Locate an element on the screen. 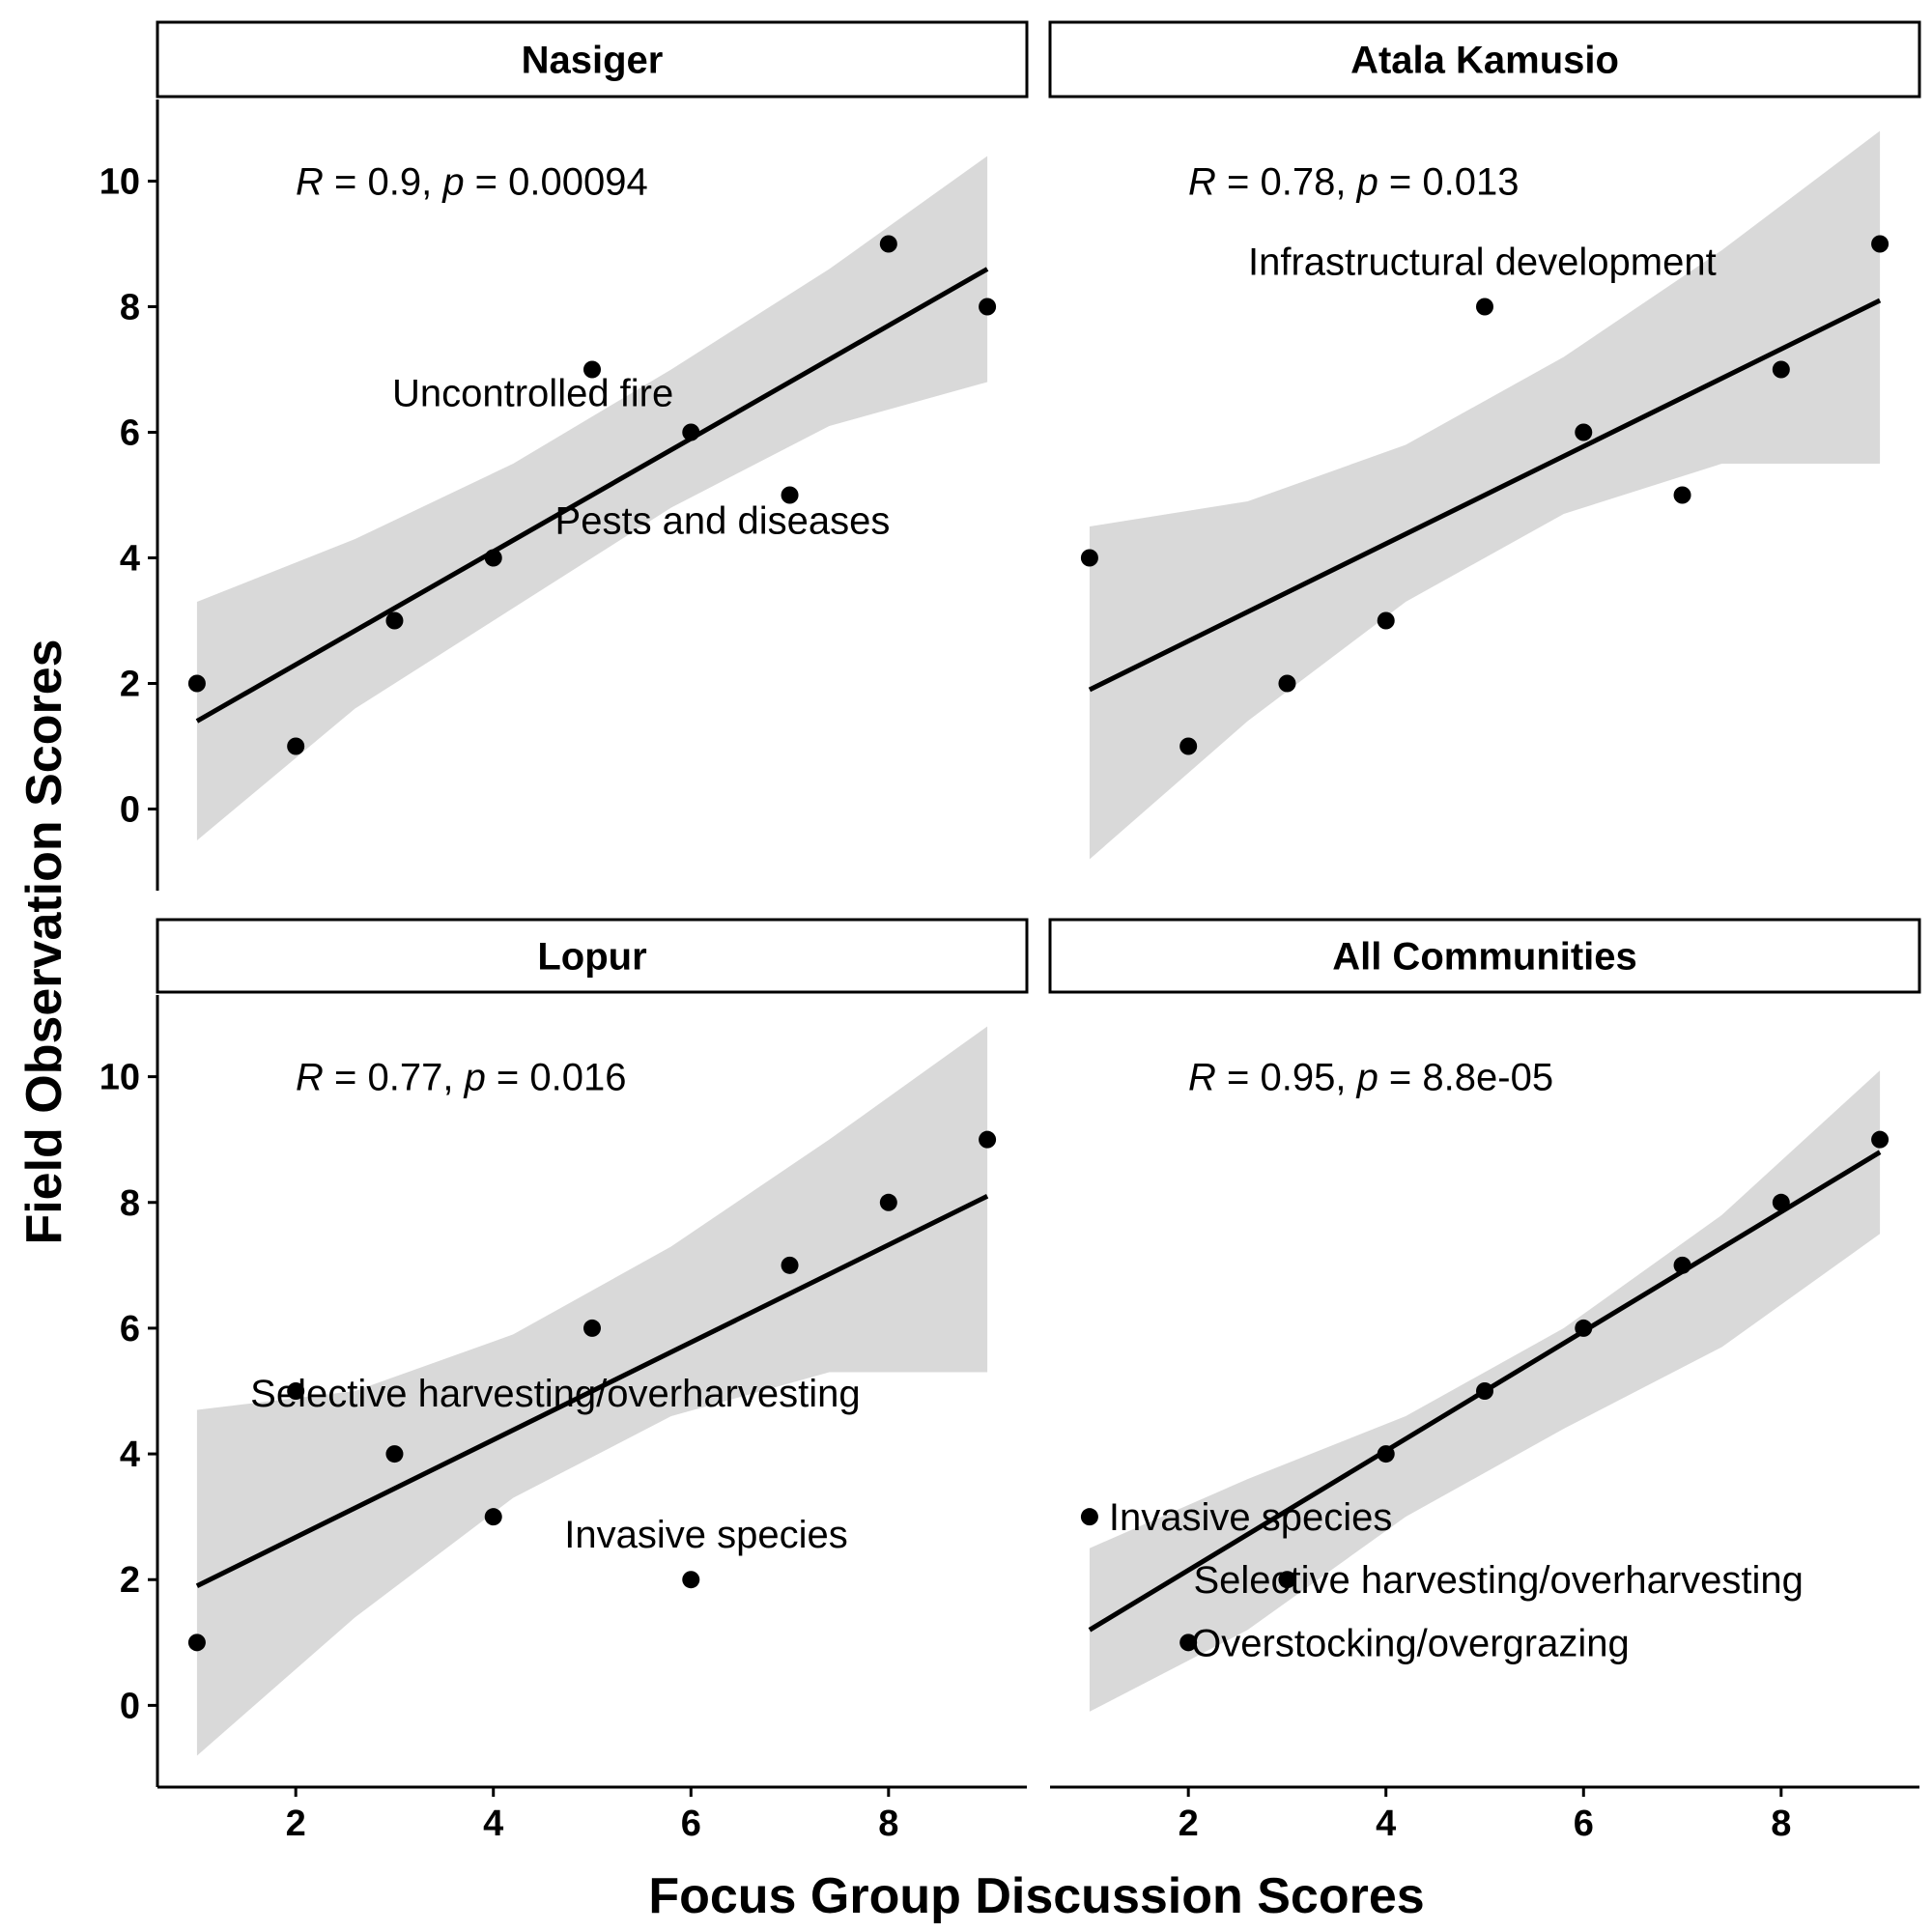 This screenshot has height=1932, width=1932. correlation-stat-label: R = 0.78, p = 0.013 is located at coordinates (1354, 182).